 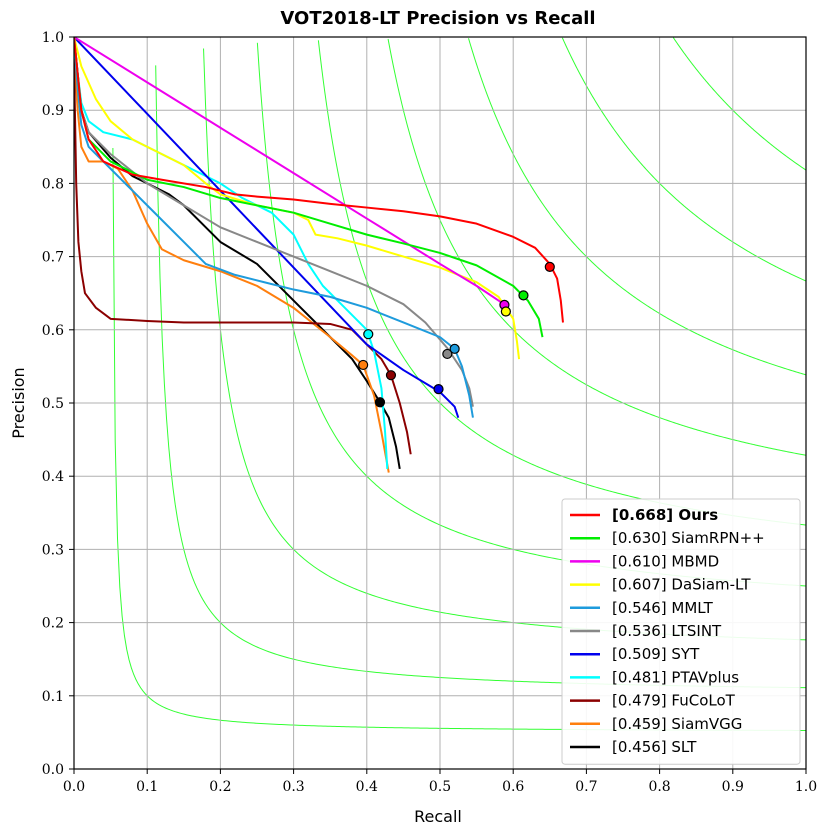 I want to click on legend-entry: [0.668] Ours, so click(x=665, y=515).